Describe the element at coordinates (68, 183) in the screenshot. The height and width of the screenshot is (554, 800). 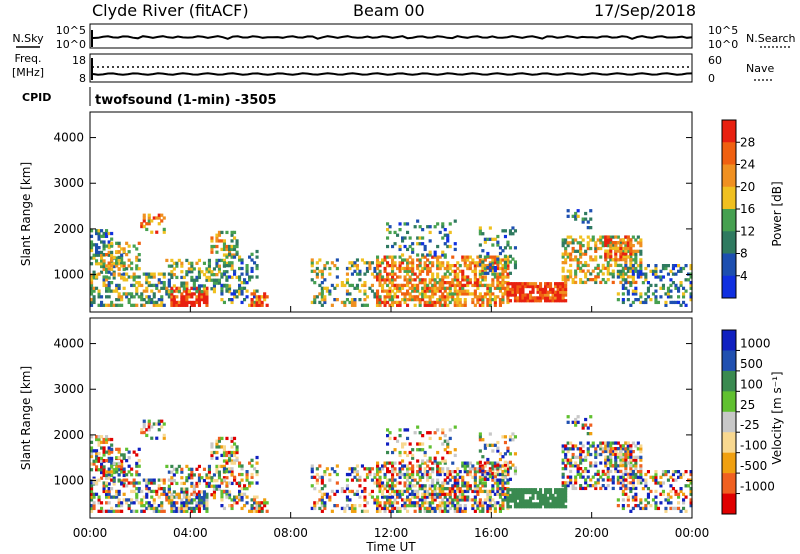
I see `y-tick-label: 3000` at that location.